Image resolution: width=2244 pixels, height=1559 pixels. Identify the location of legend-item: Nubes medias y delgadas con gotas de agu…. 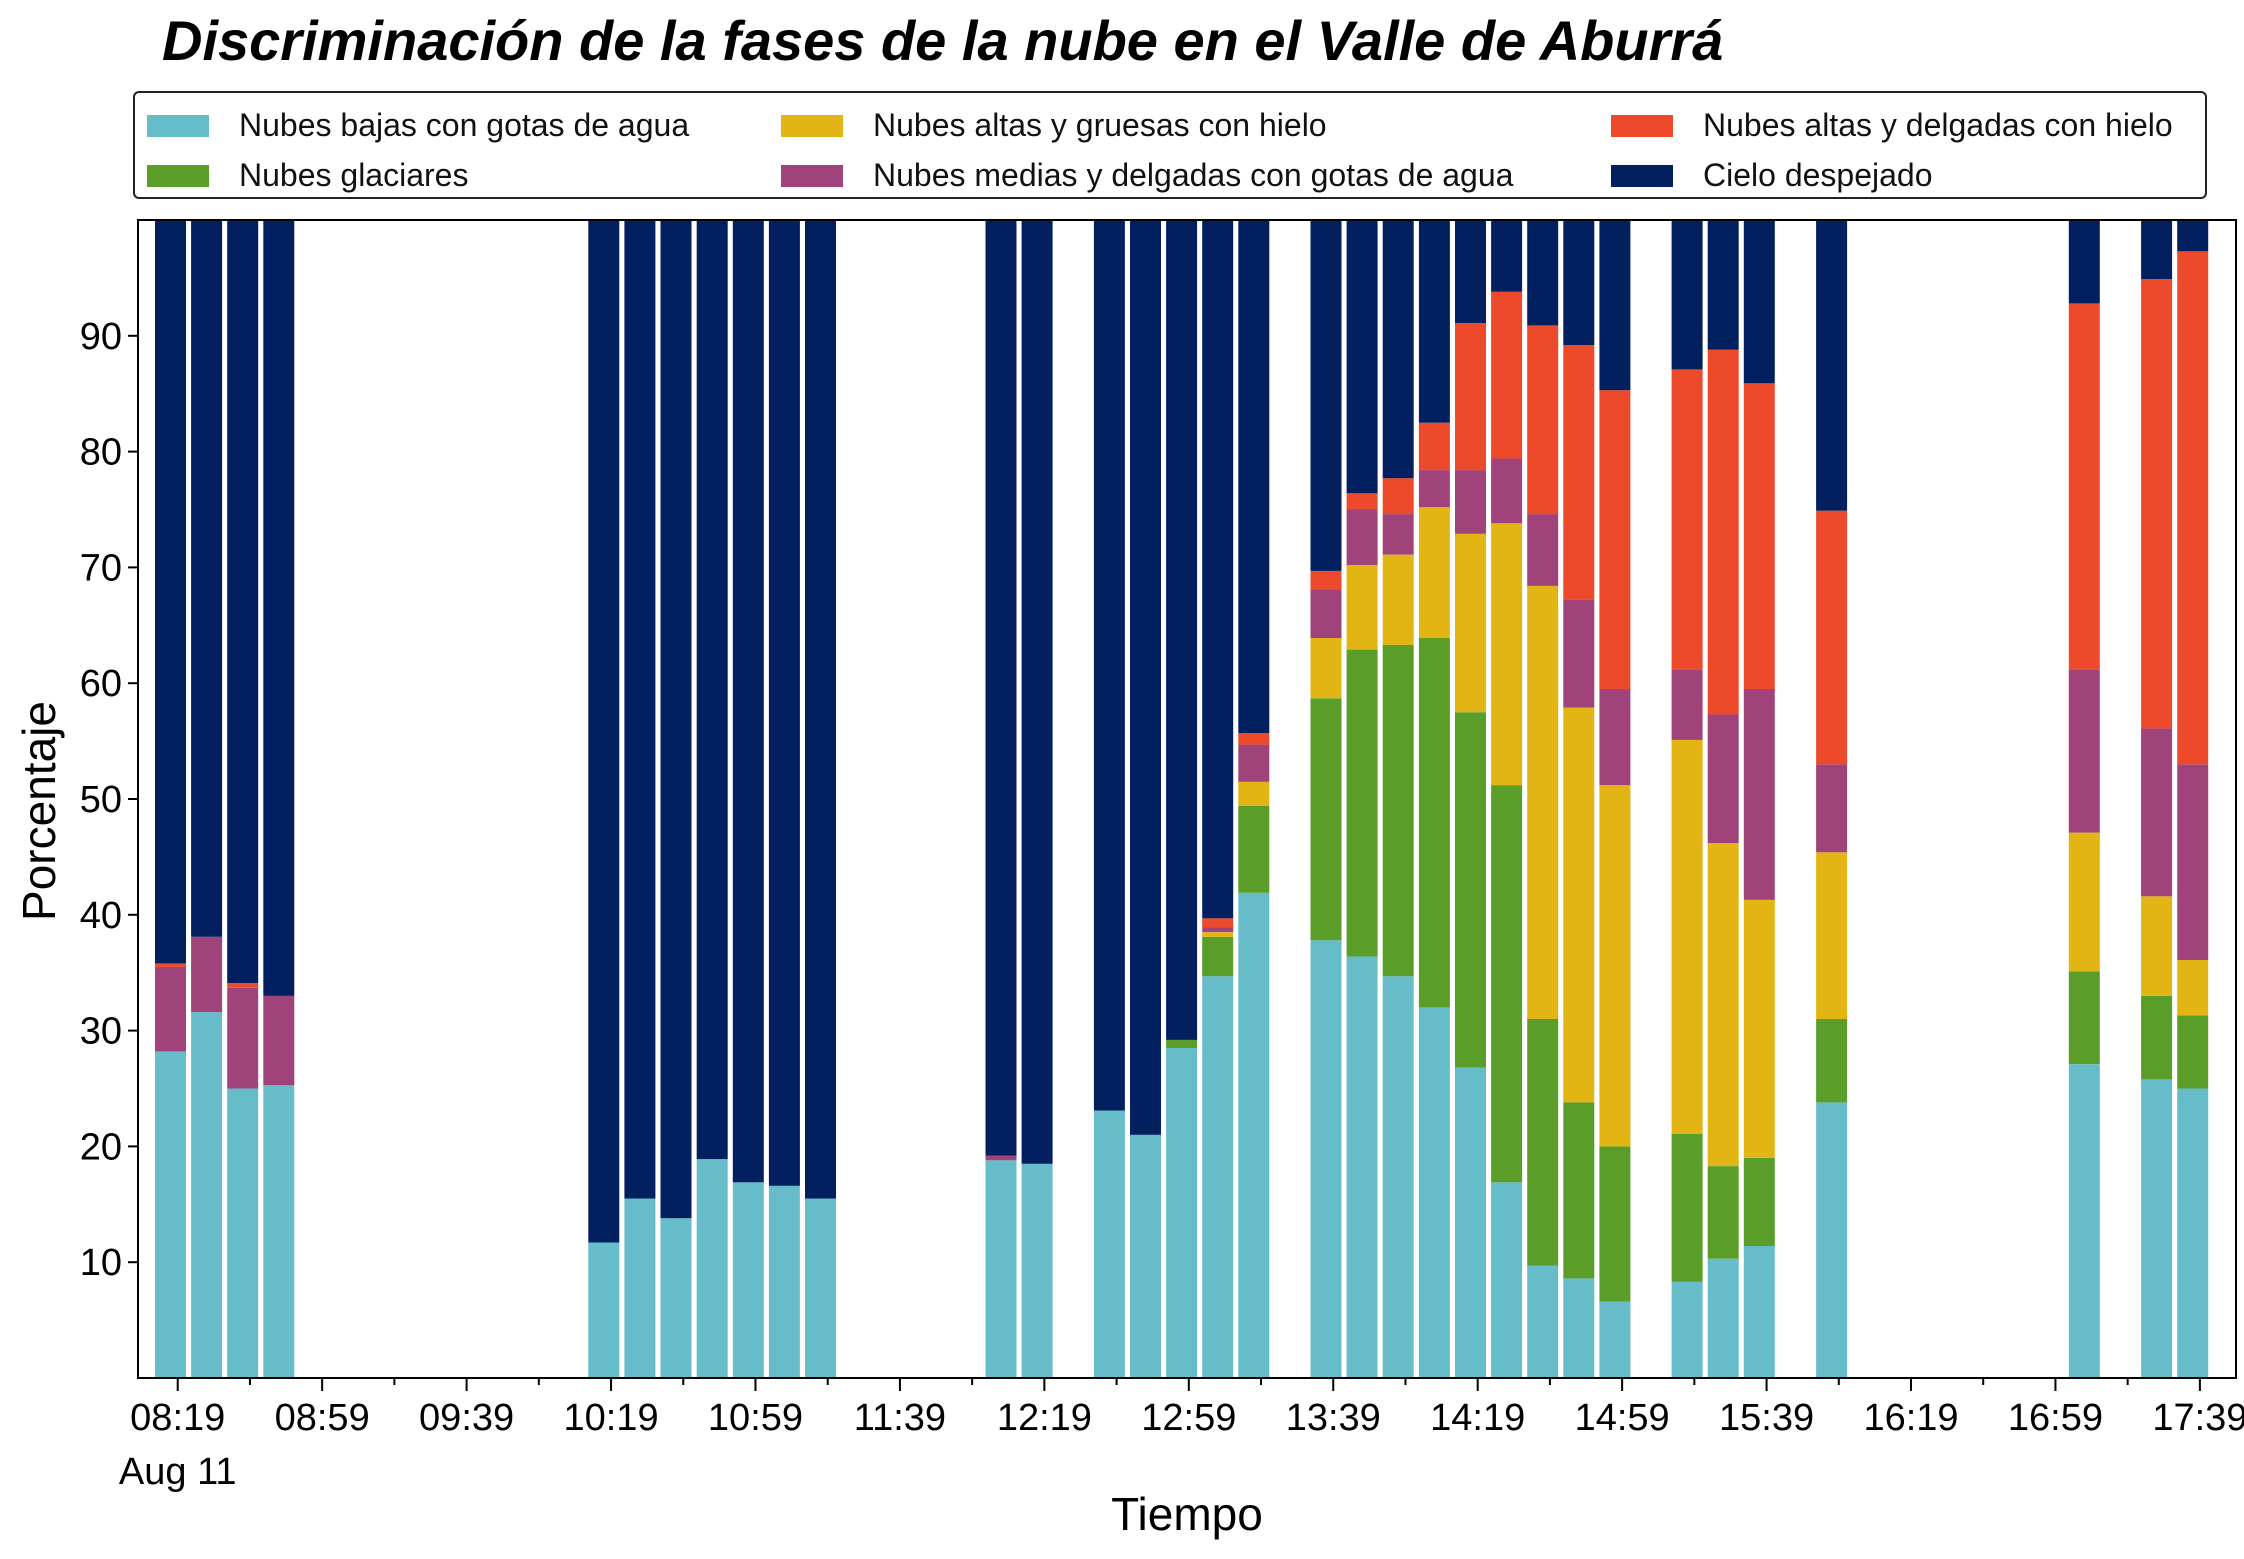
(1147, 175).